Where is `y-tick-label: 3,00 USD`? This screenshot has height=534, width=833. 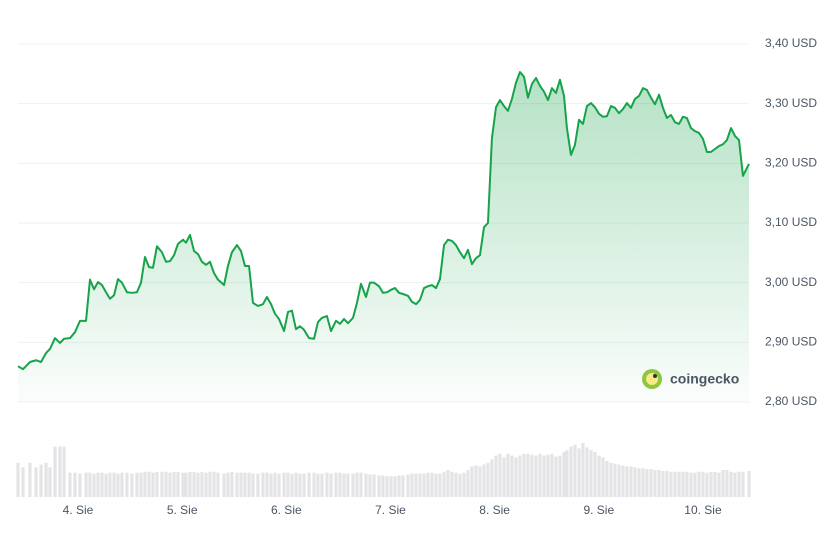 y-tick-label: 3,00 USD is located at coordinates (791, 282).